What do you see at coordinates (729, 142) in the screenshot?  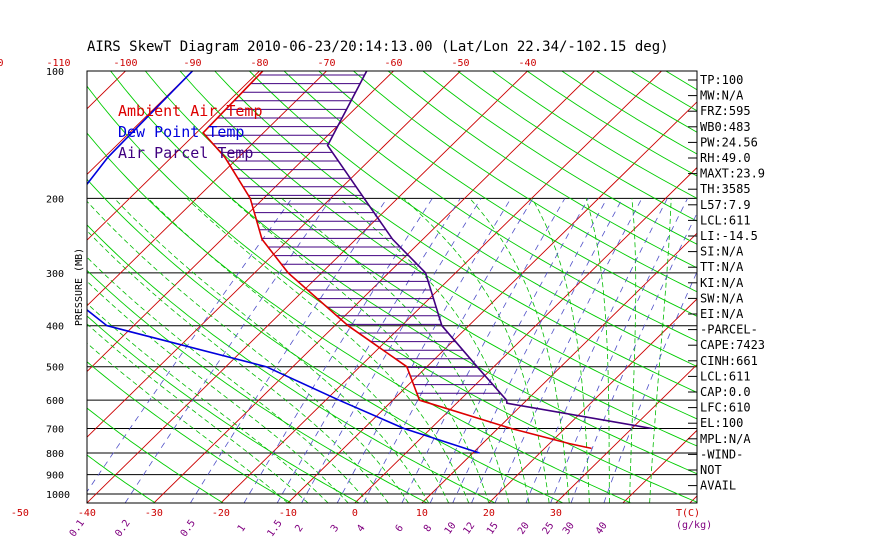 I see `index-item: PW:24.56` at bounding box center [729, 142].